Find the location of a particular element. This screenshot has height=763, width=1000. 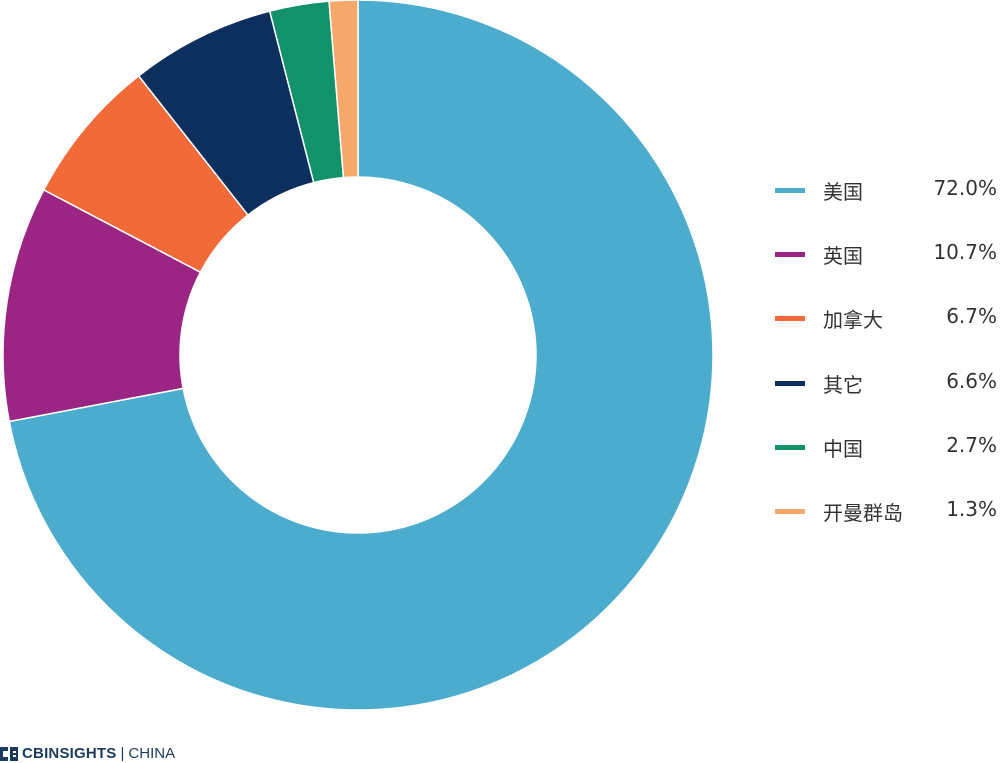

legend-item: 开曼群岛 1.3% is located at coordinates (886, 525).